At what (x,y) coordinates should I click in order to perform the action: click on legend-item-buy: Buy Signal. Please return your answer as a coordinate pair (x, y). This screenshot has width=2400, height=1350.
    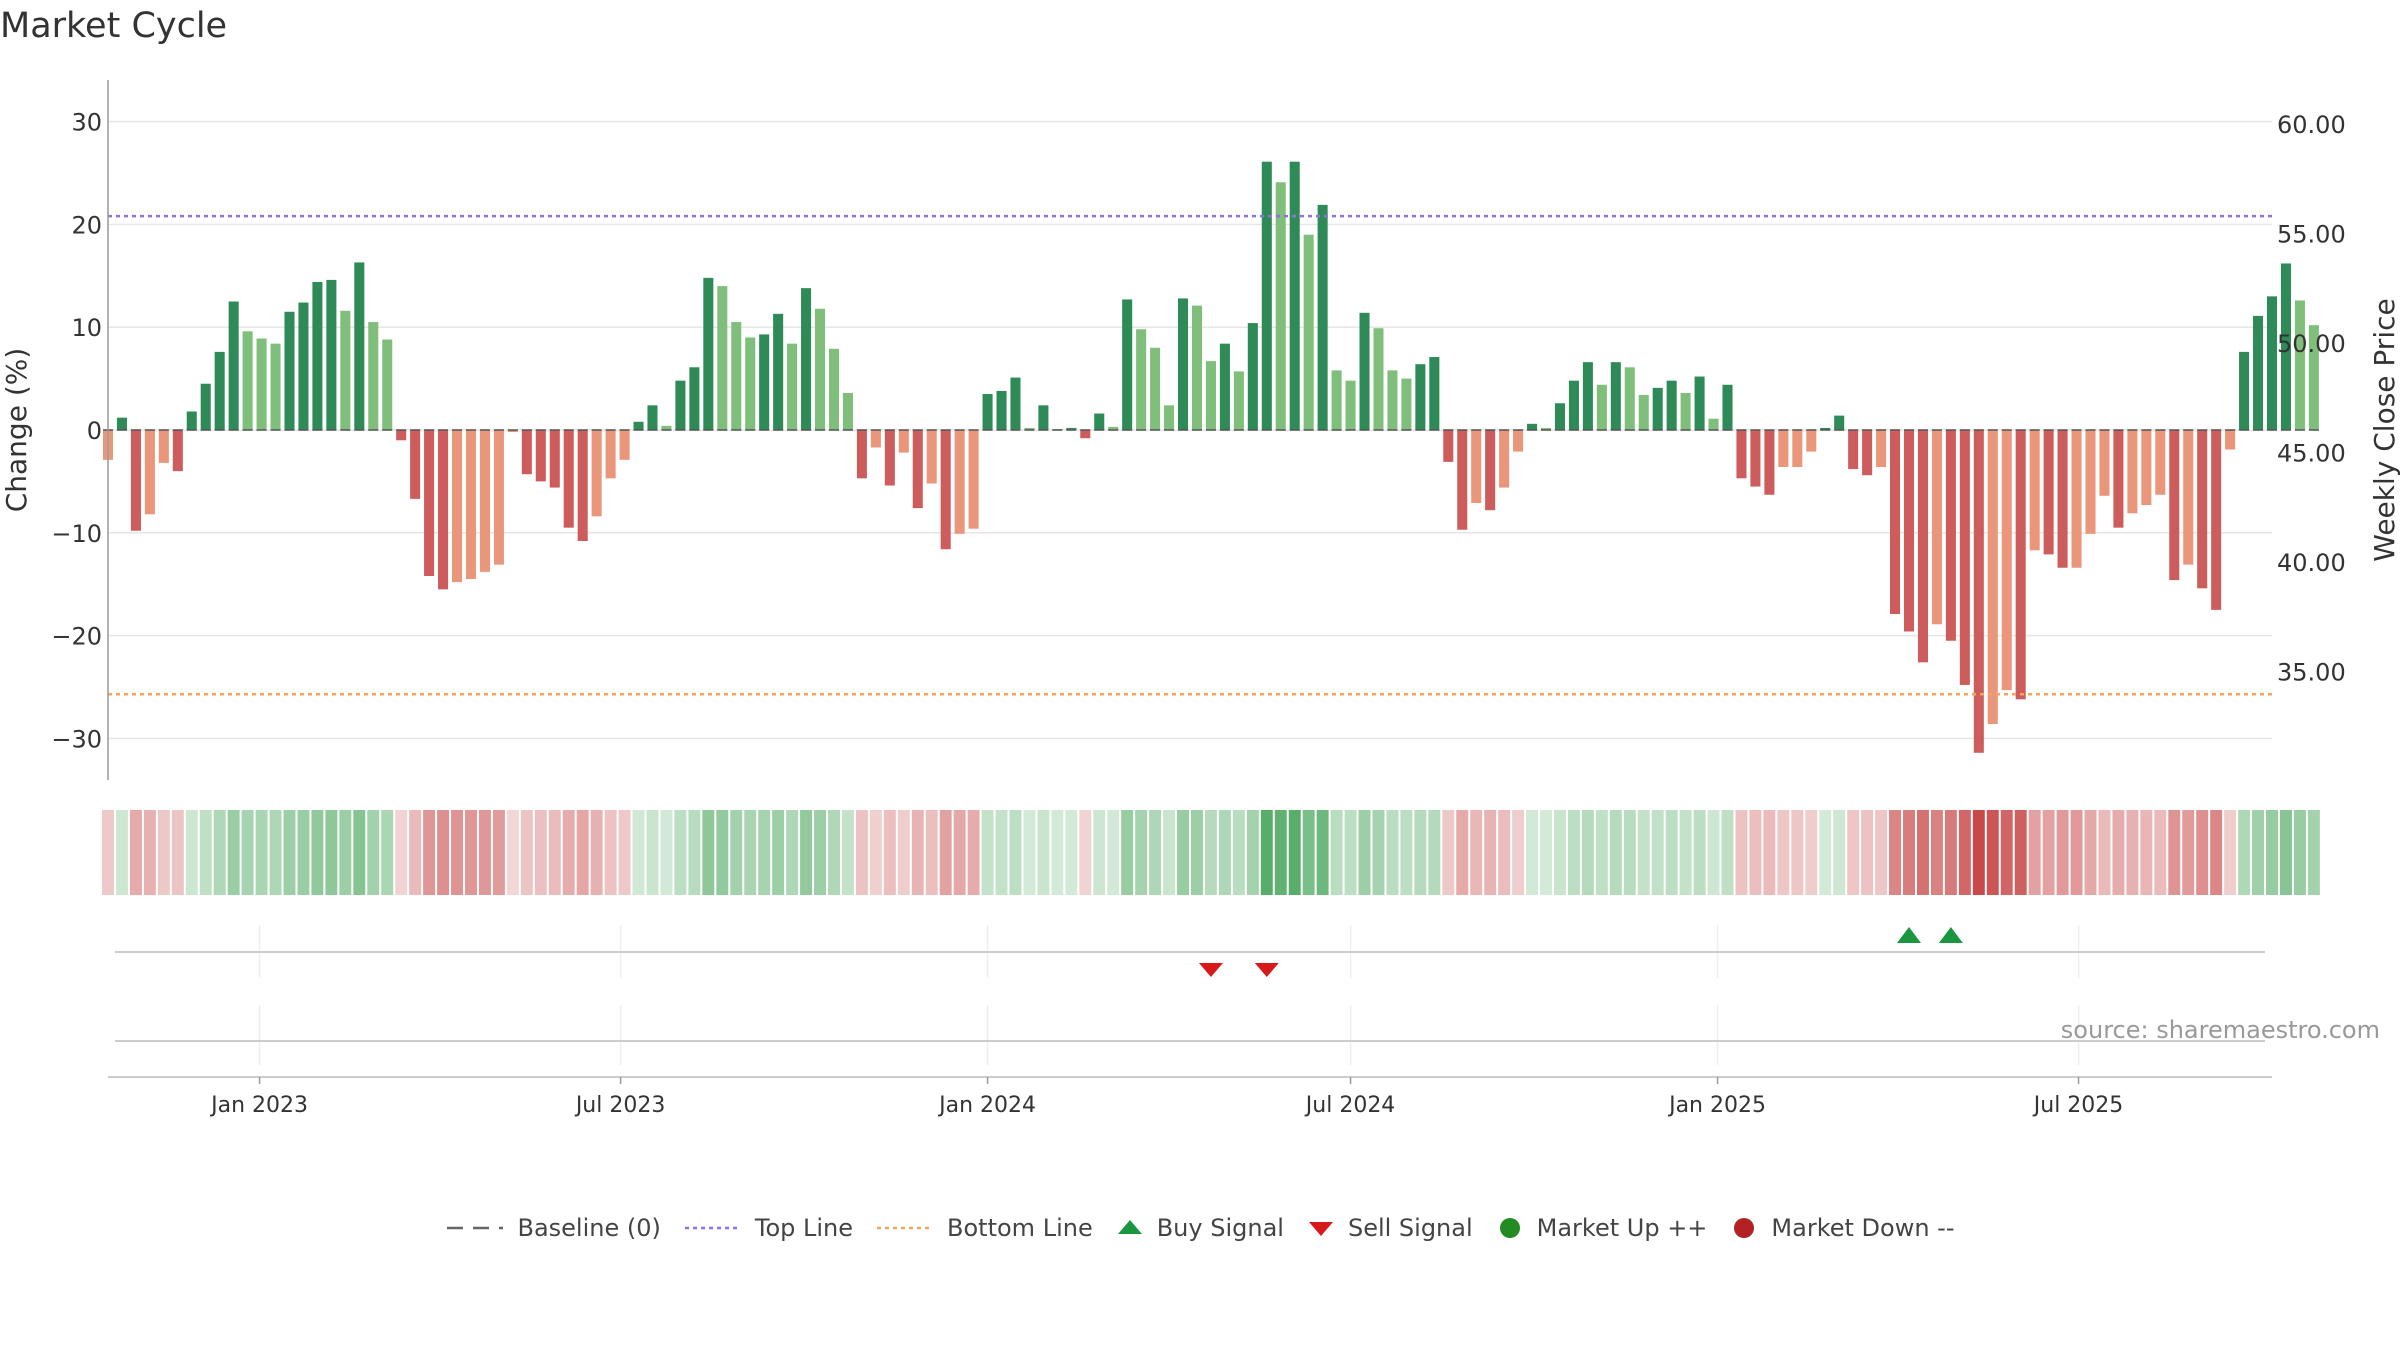
    Looking at the image, I should click on (1199, 1228).